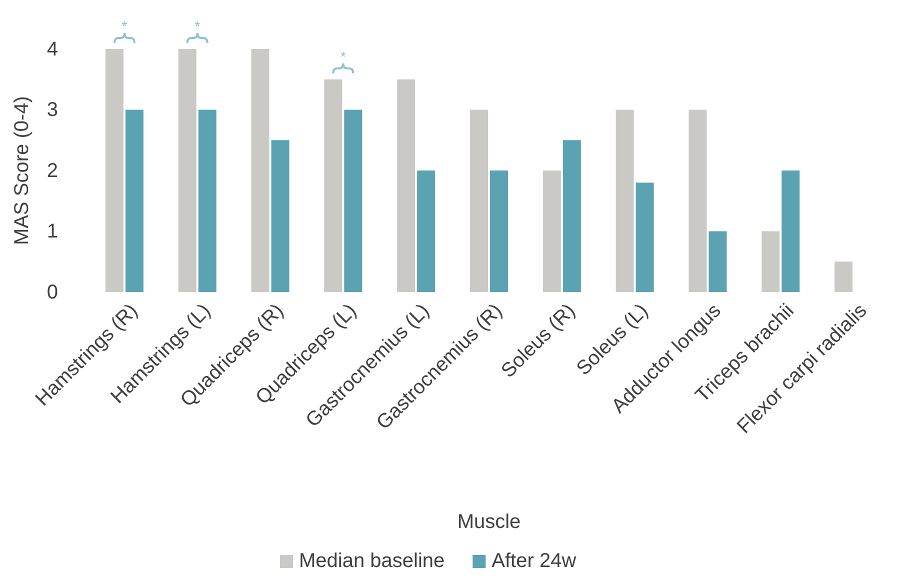  Describe the element at coordinates (52, 292) in the screenshot. I see `y-tick-label: 0` at that location.